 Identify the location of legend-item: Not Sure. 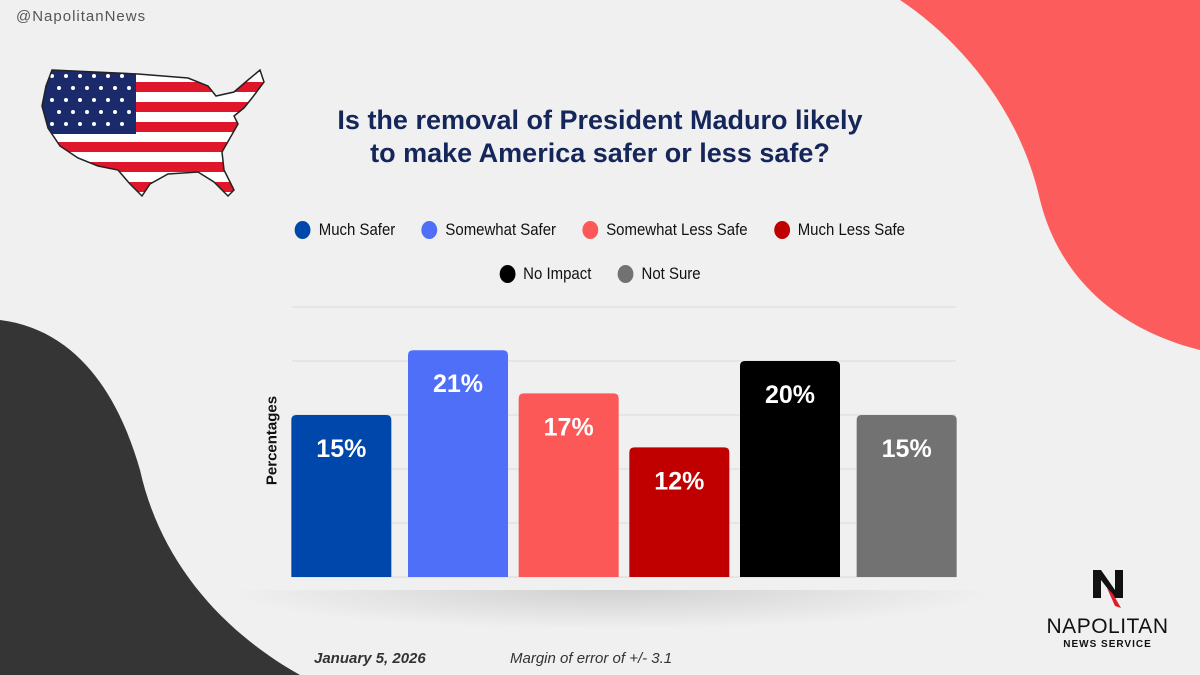
(659, 274).